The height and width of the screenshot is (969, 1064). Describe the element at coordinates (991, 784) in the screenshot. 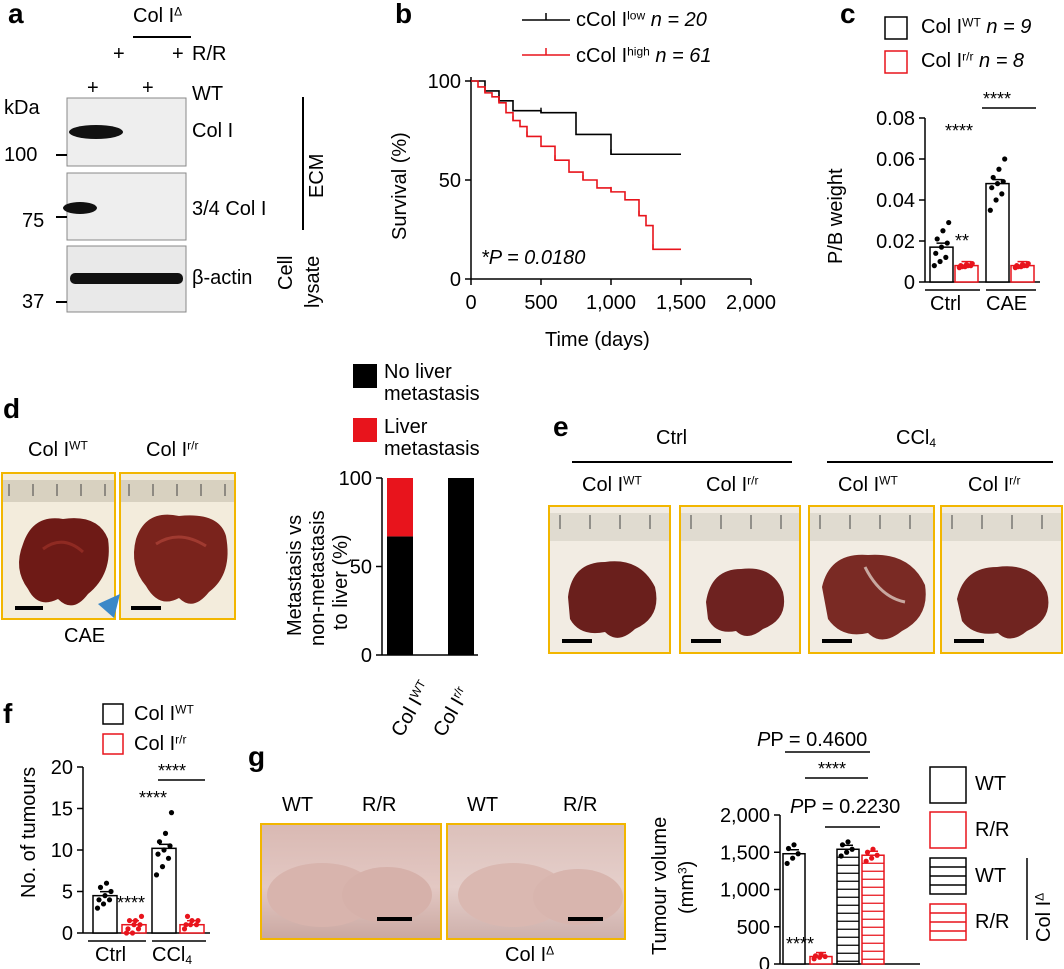

I see `g-legend-wt: WT` at that location.